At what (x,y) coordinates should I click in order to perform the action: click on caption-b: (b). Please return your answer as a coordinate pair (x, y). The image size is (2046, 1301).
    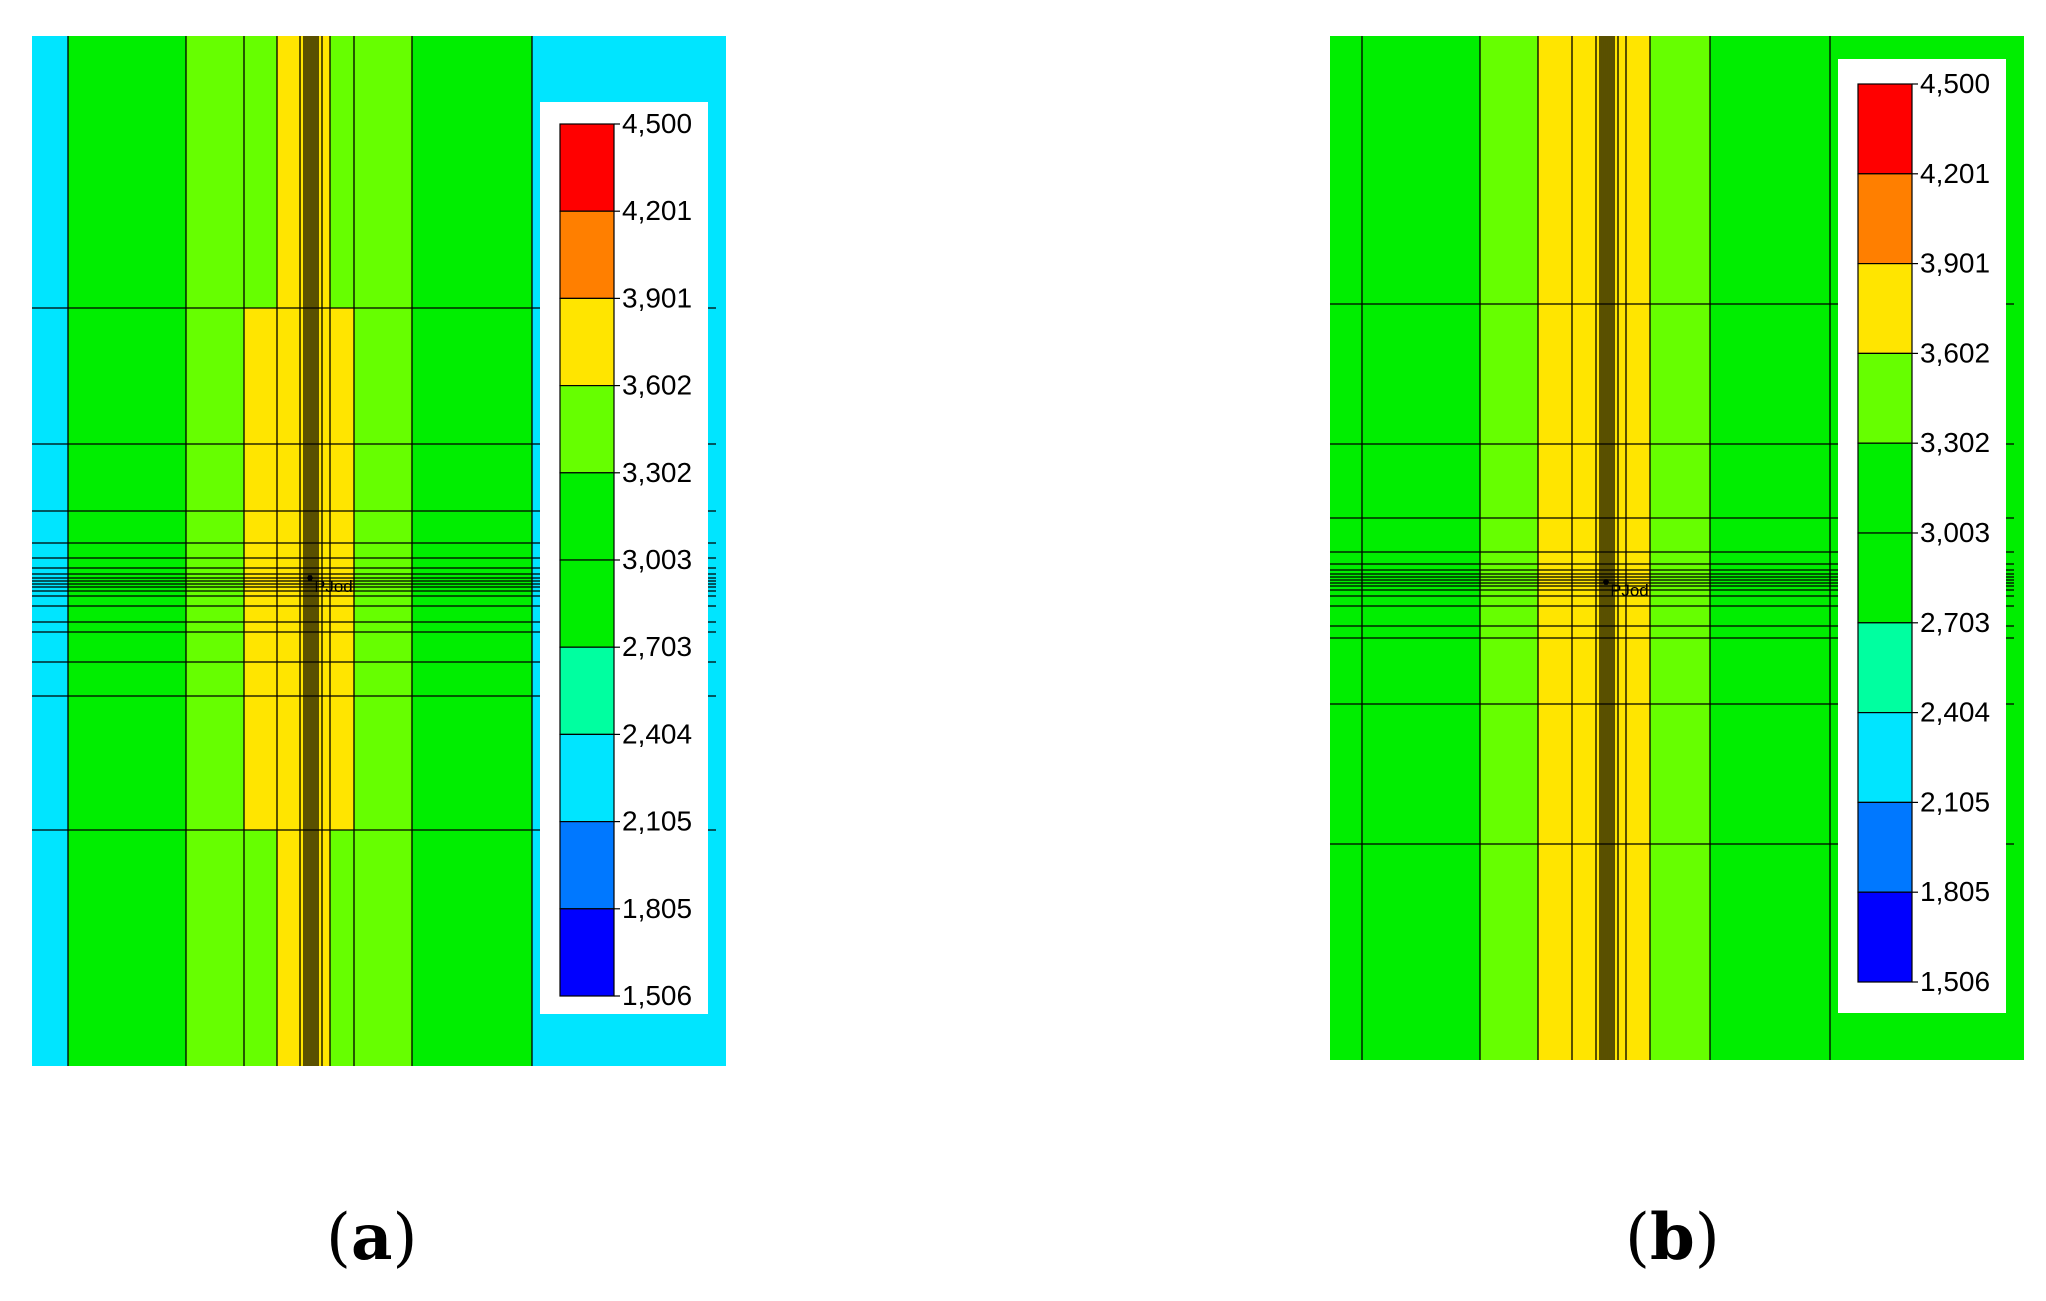
    Looking at the image, I should click on (1672, 1237).